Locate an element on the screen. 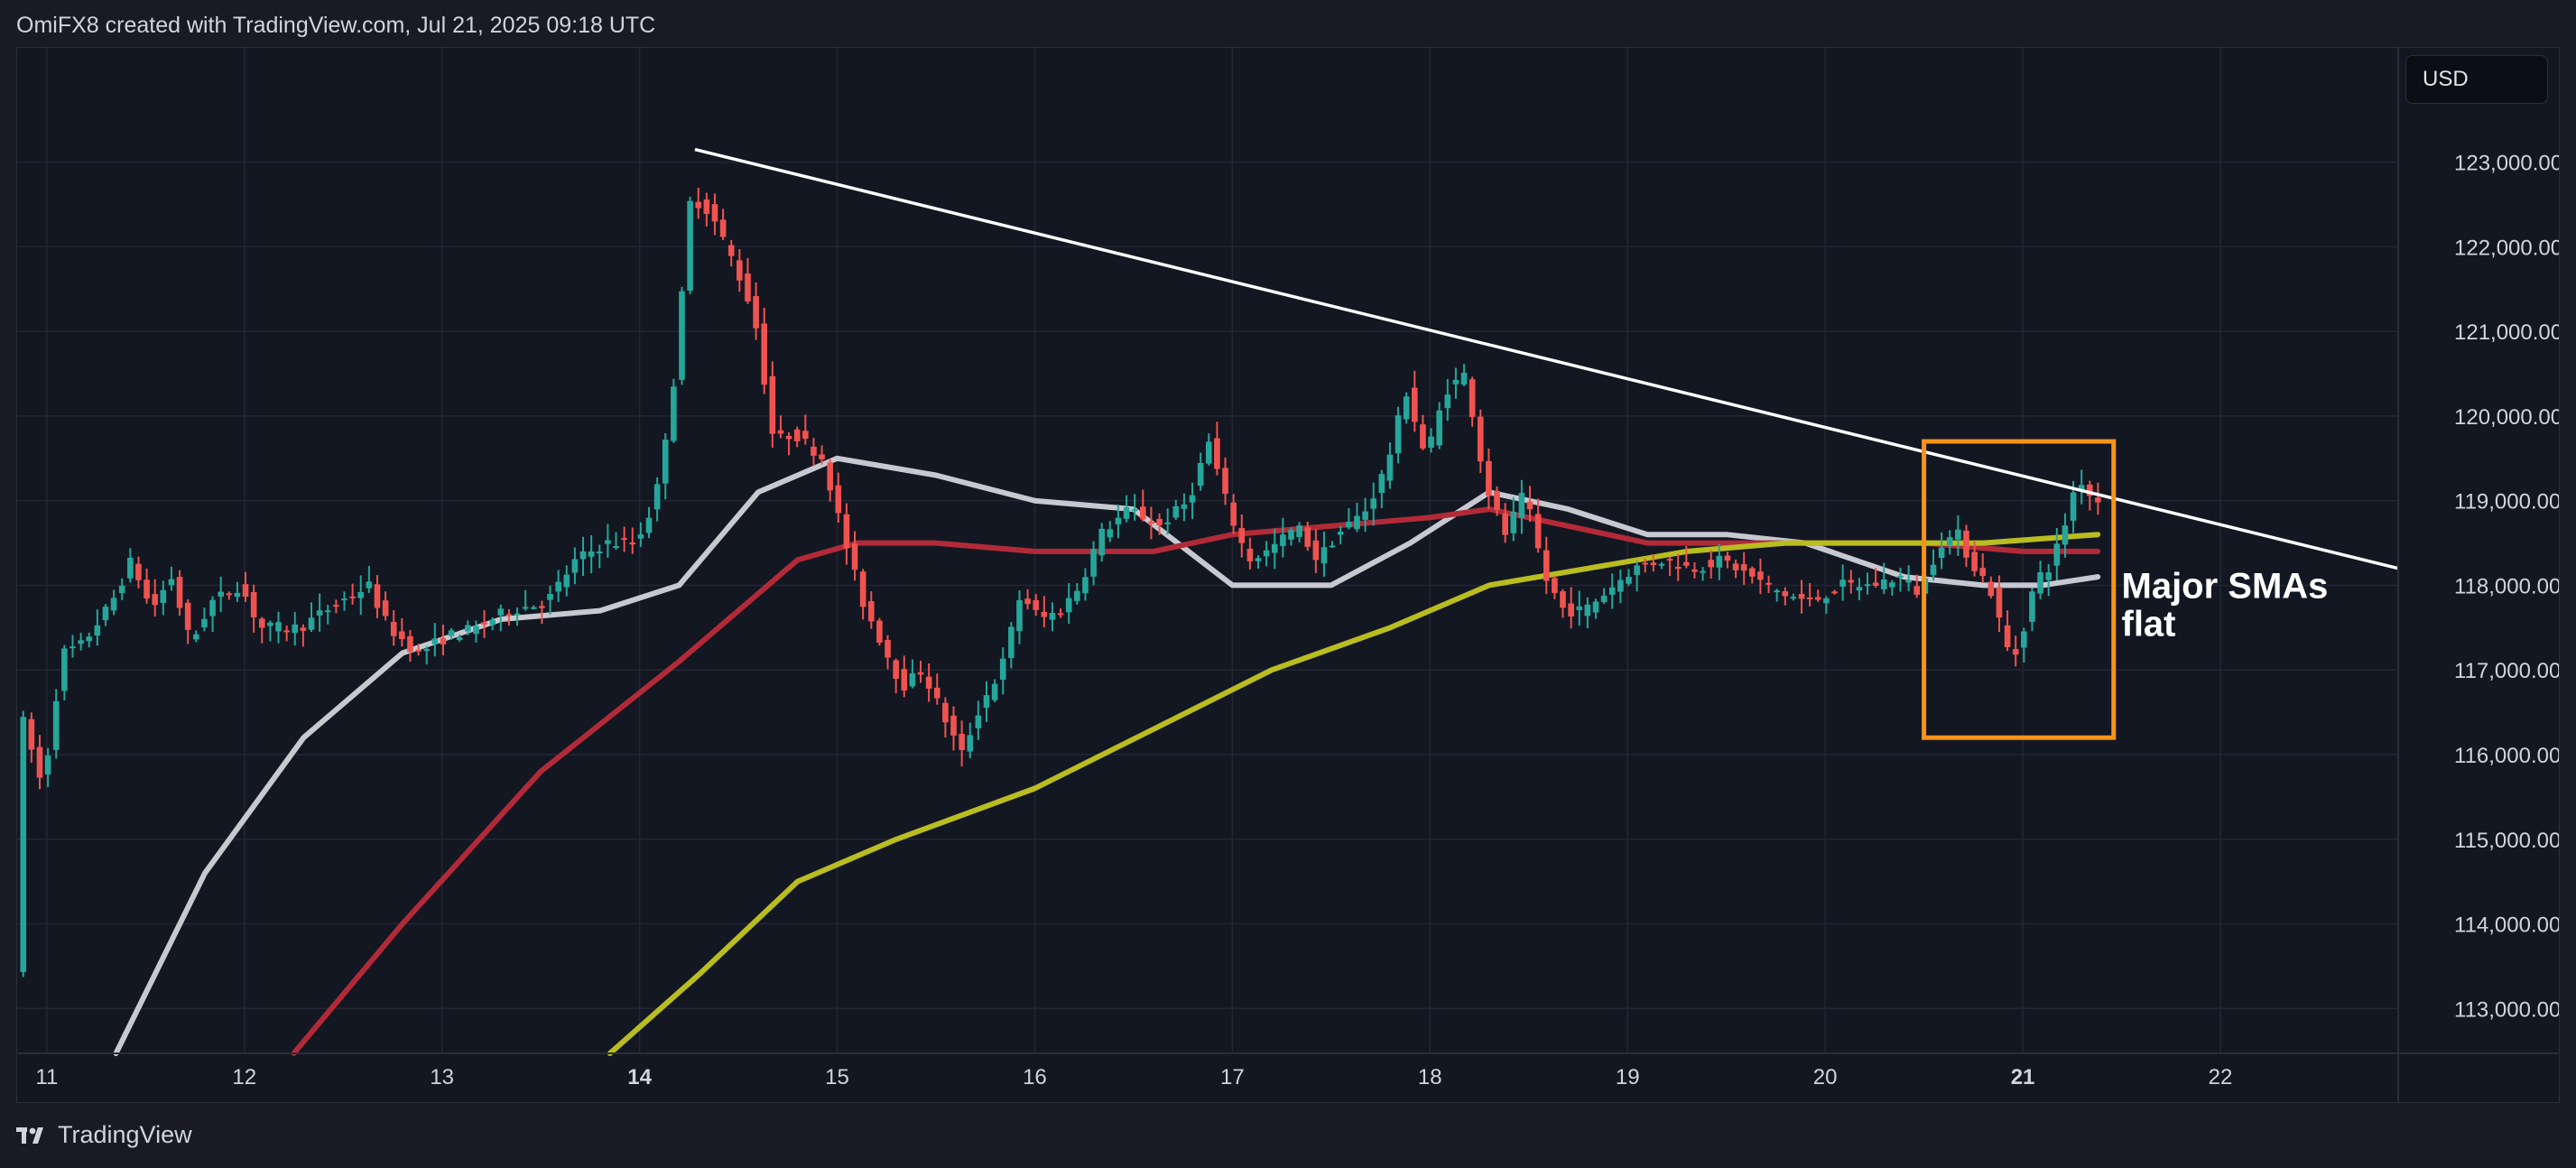 Image resolution: width=2576 pixels, height=1168 pixels. y-tick-label: 122,000.00 is located at coordinates (2507, 248).